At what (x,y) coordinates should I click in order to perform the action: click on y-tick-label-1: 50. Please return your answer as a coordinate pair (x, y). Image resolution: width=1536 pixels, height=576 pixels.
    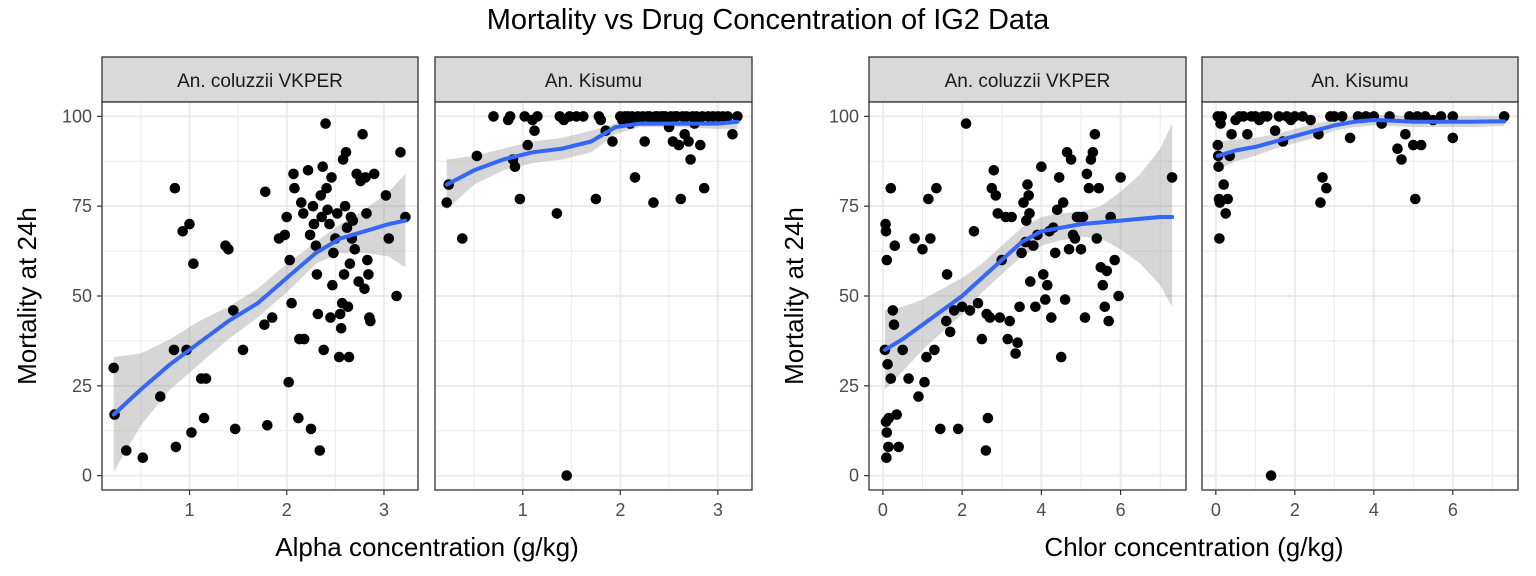
    Looking at the image, I should click on (849, 296).